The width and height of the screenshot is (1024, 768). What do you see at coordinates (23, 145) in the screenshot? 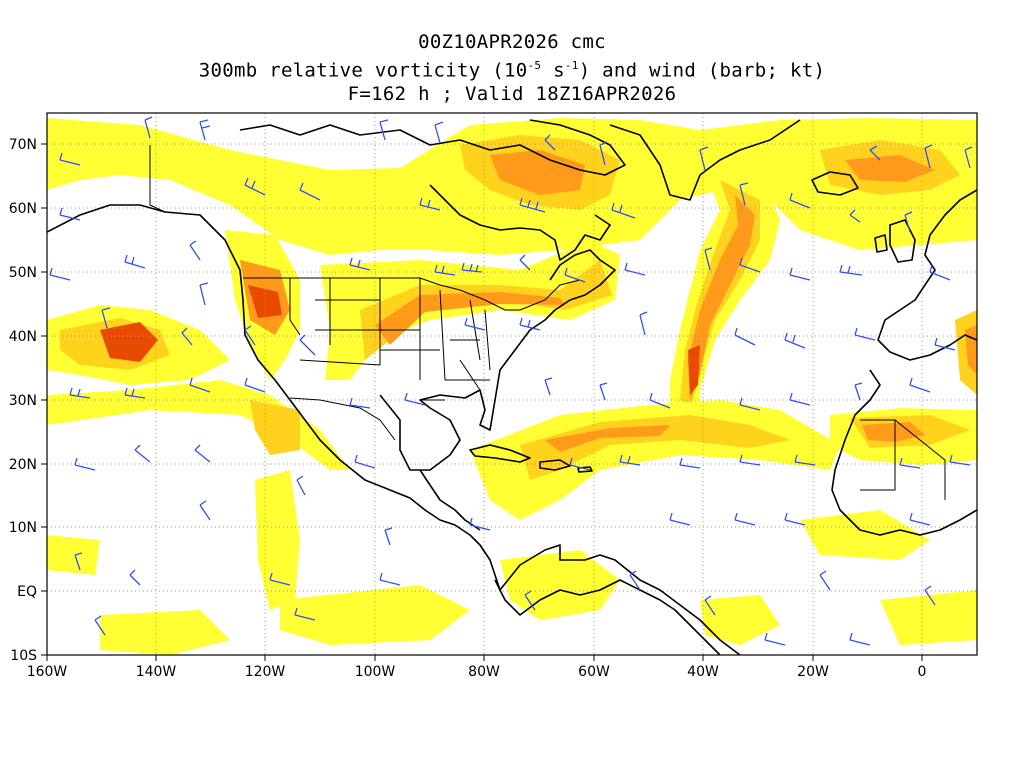
I see `lat-label: 70N` at bounding box center [23, 145].